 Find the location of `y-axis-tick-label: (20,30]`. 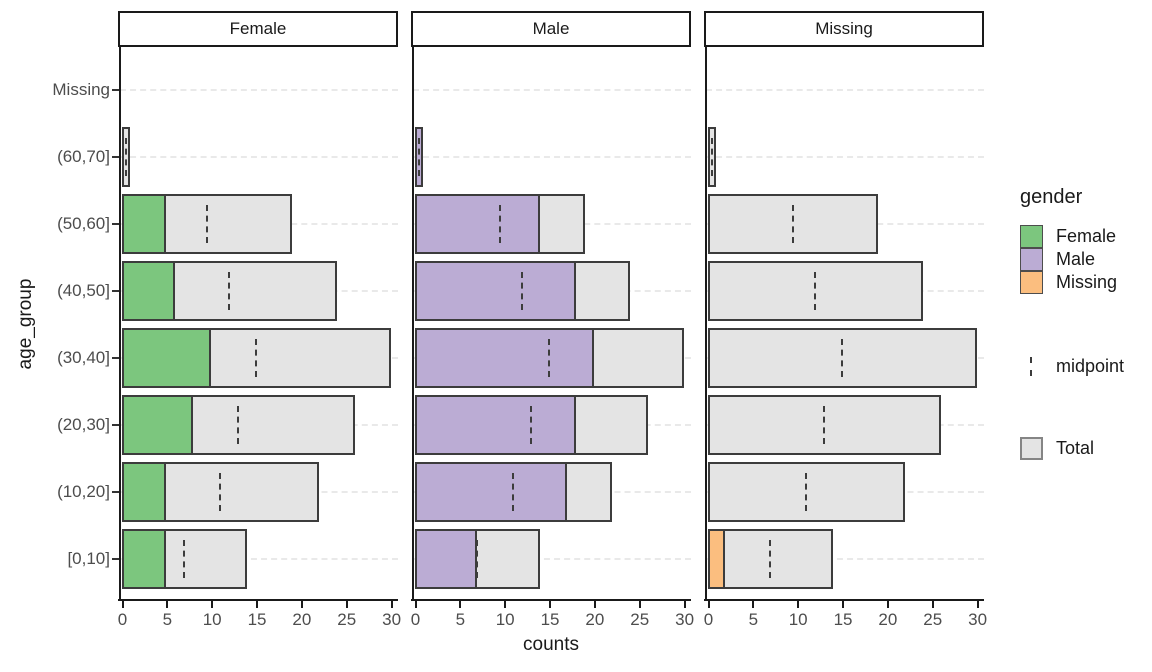

y-axis-tick-label: (20,30] is located at coordinates (83, 424).